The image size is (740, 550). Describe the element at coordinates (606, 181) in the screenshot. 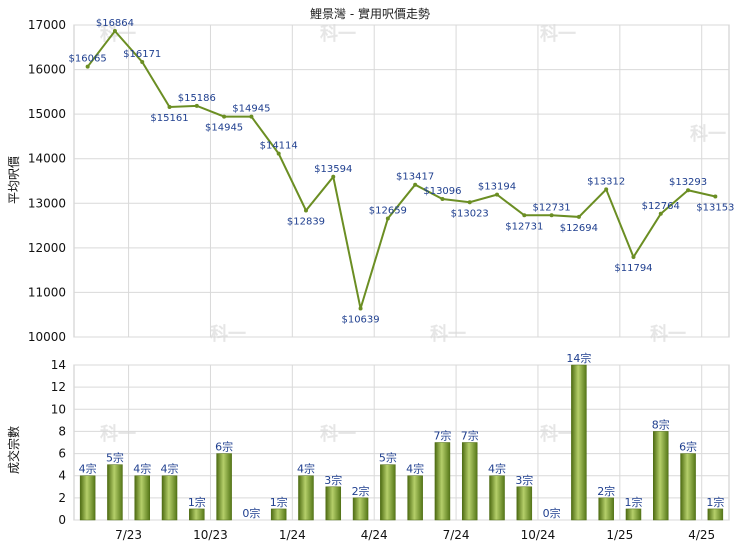

I see `price-data-label: $13312` at that location.